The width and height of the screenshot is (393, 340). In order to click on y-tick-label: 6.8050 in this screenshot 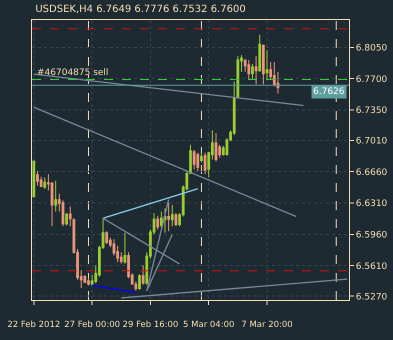, I will do `click(372, 48)`.